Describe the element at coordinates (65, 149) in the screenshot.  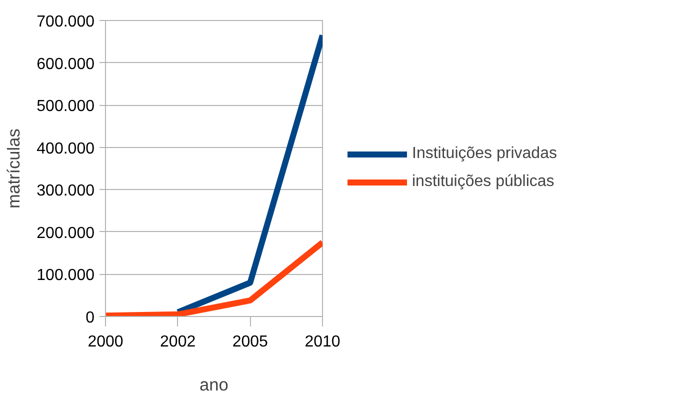
I see `y-tick-label: 400.000` at that location.